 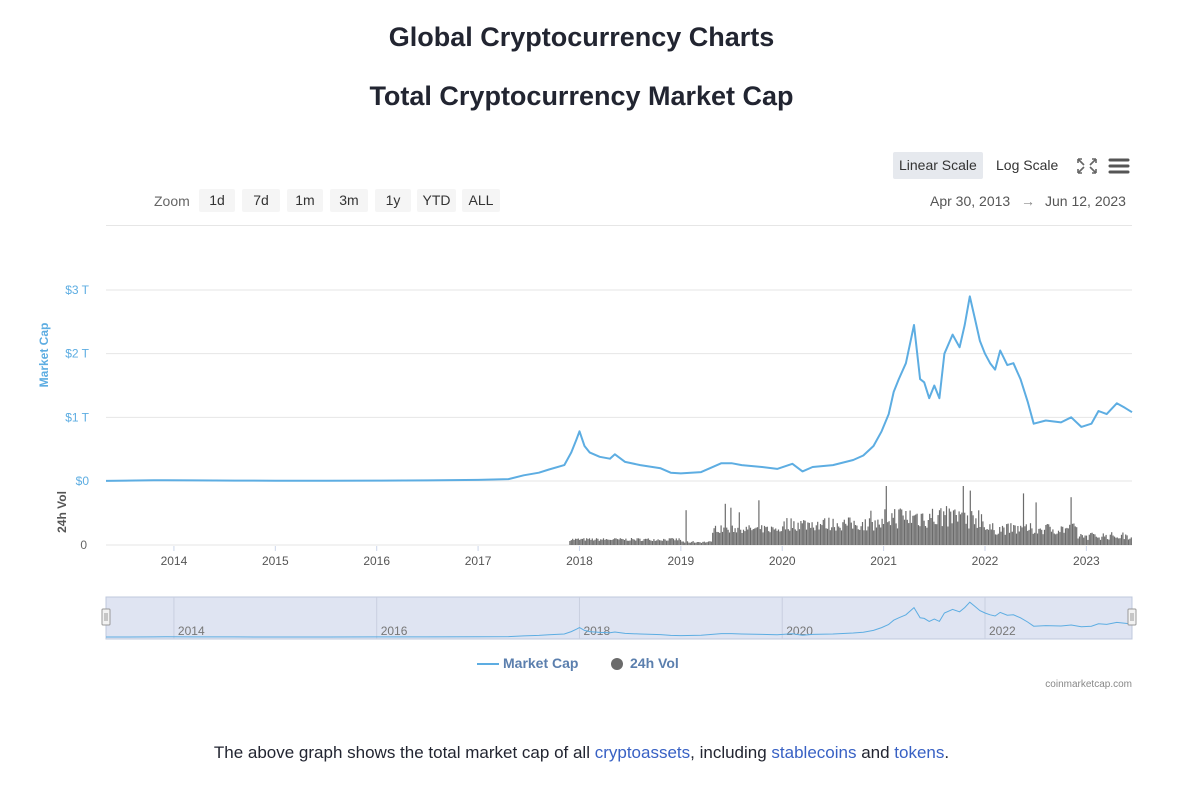 I want to click on linear-scale-button: Linear Scale, so click(x=938, y=165).